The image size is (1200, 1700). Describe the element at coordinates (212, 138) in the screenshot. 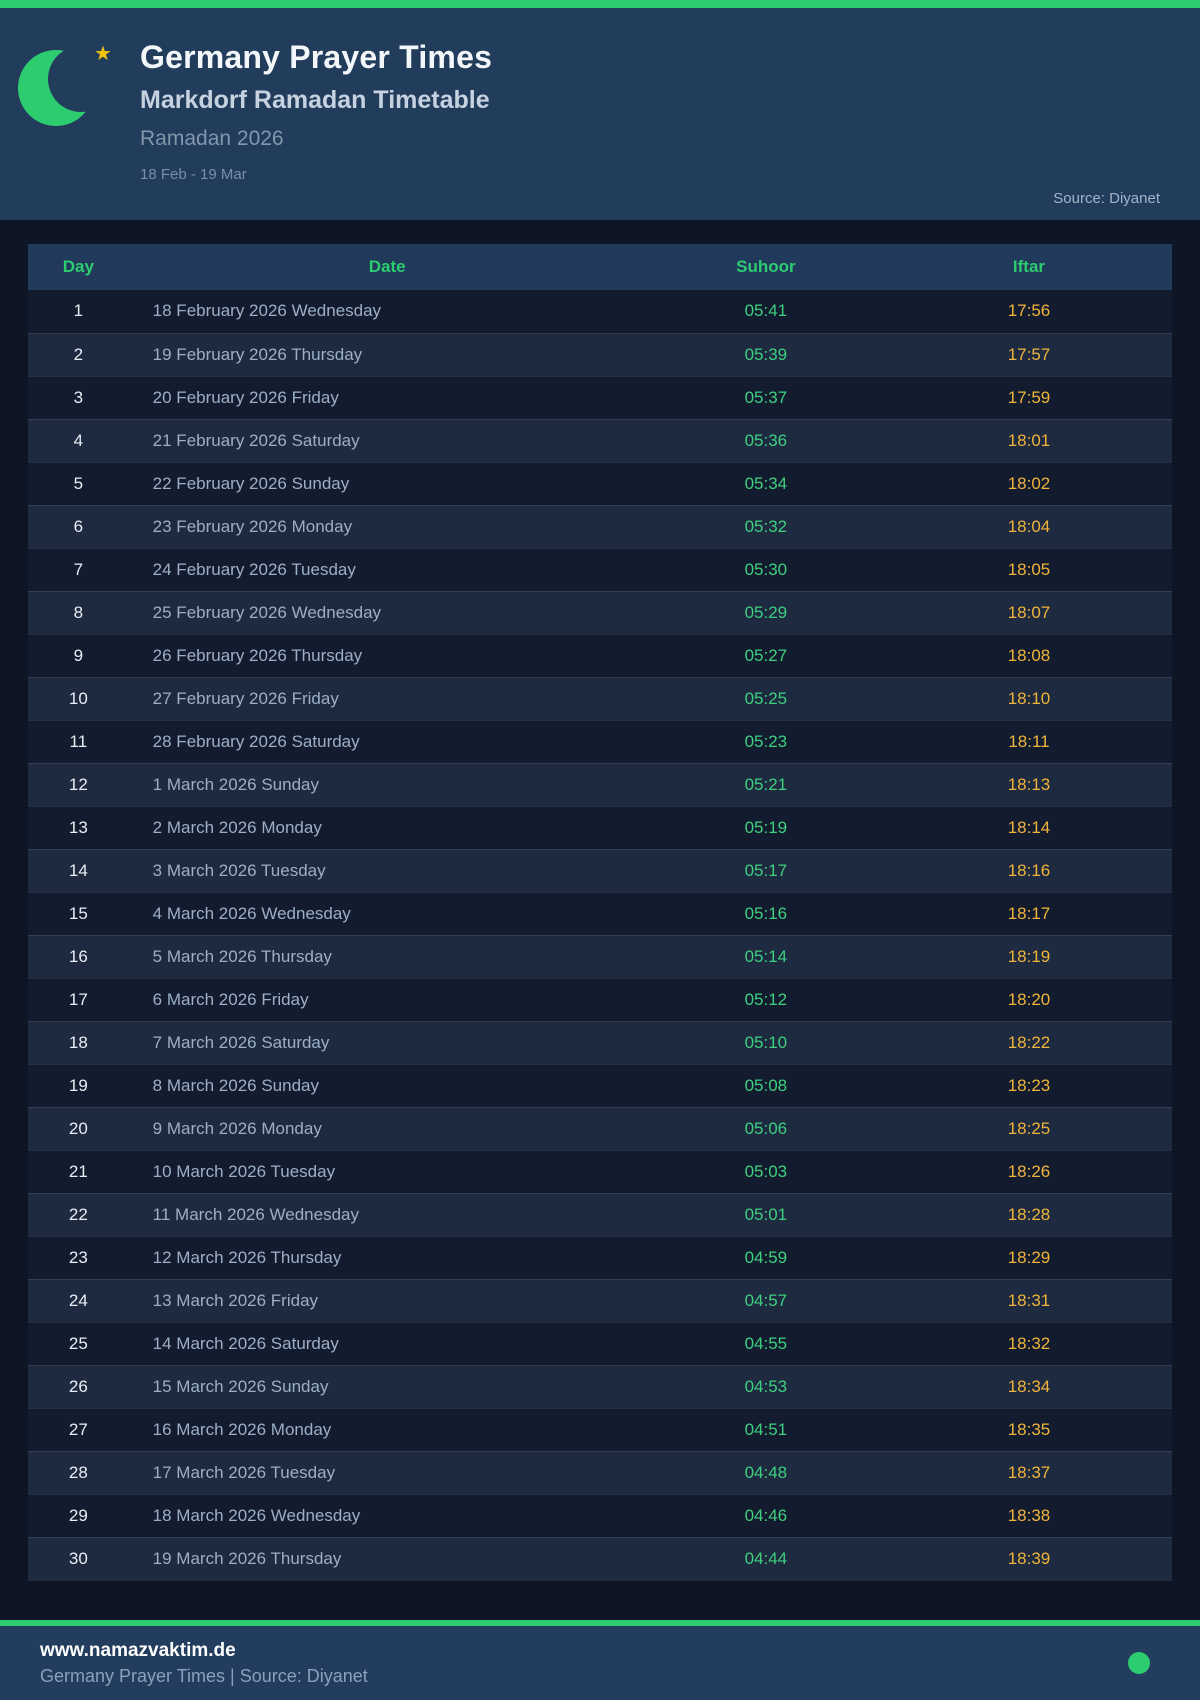

I see `ramadan-year-label: Ramadan 2026` at that location.